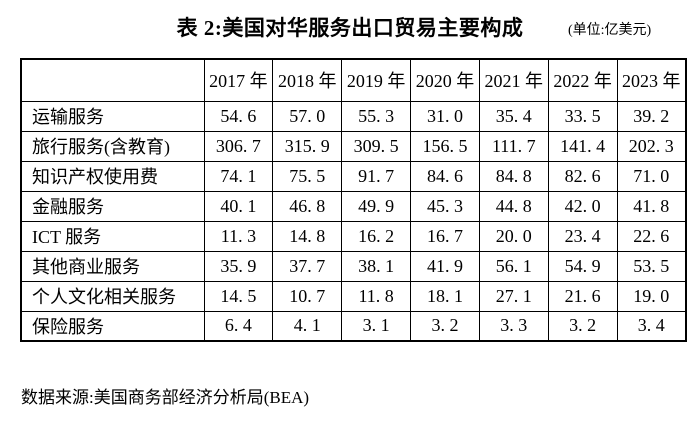 The width and height of the screenshot is (700, 430). I want to click on value-cell: 202. 3, so click(651, 146).